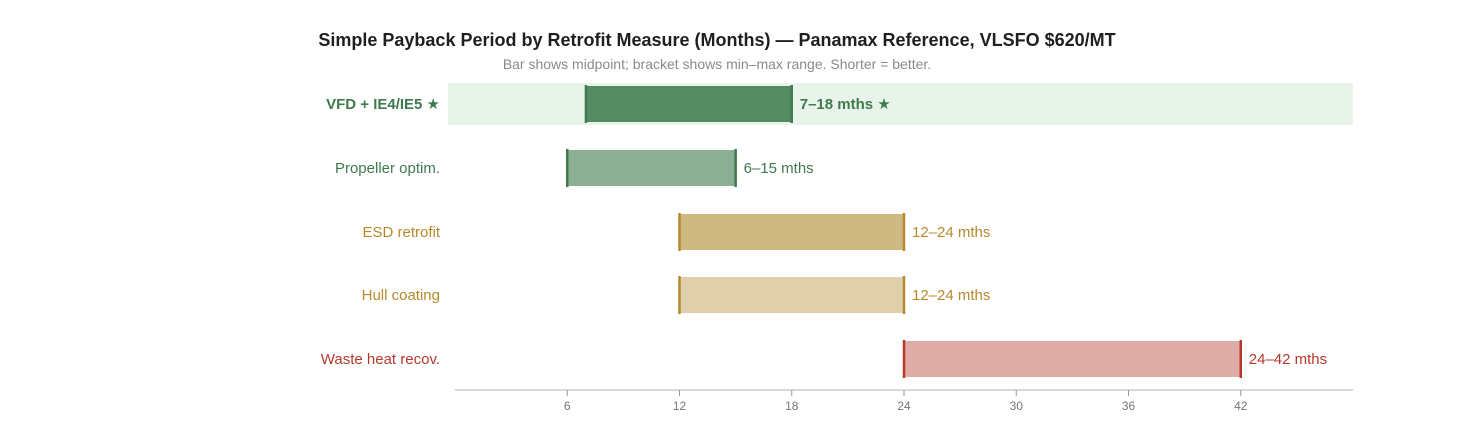  I want to click on category-label-1: Propeller optim., so click(387, 168).